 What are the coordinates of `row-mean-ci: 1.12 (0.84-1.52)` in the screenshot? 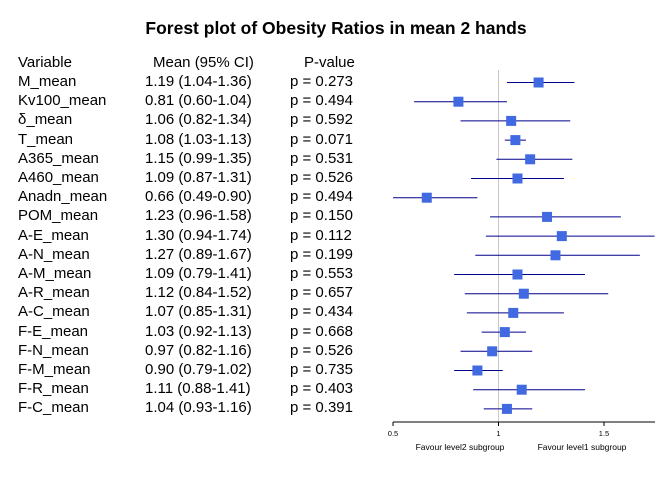 It's located at (198, 293).